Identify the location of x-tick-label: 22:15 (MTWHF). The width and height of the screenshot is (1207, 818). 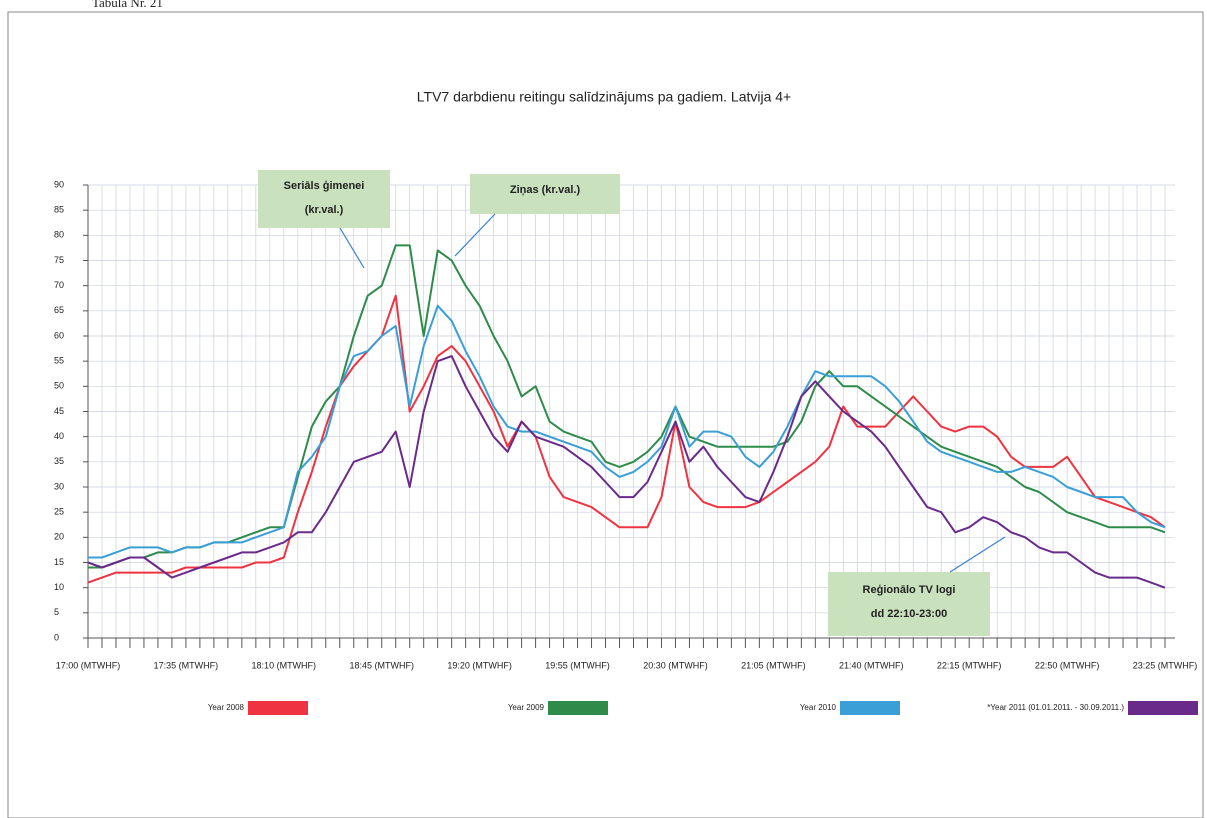
(969, 665).